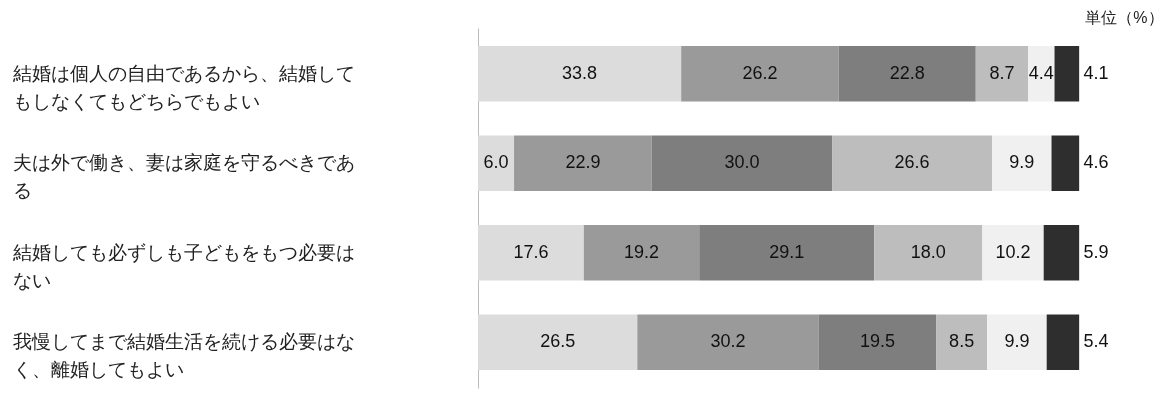  I want to click on data-label: 17.6, so click(531, 251).